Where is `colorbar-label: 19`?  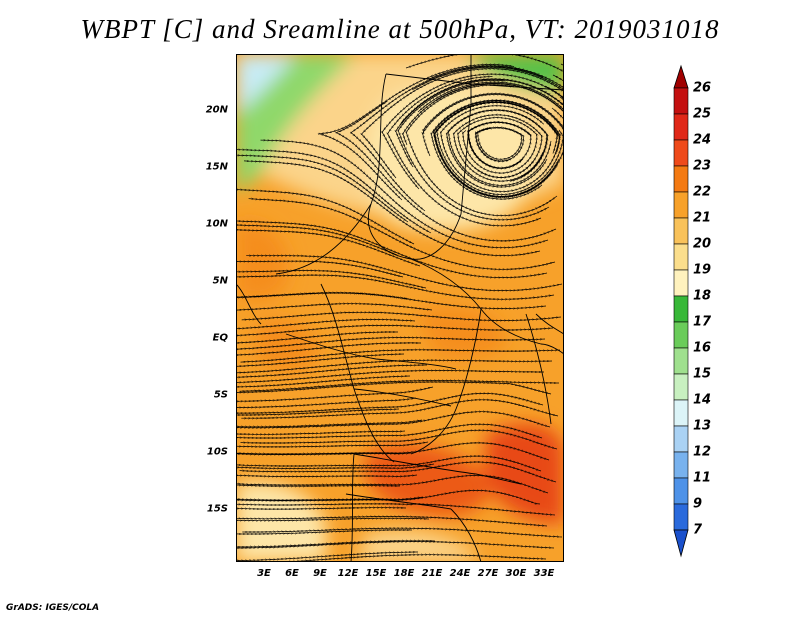 colorbar-label: 19 is located at coordinates (702, 270).